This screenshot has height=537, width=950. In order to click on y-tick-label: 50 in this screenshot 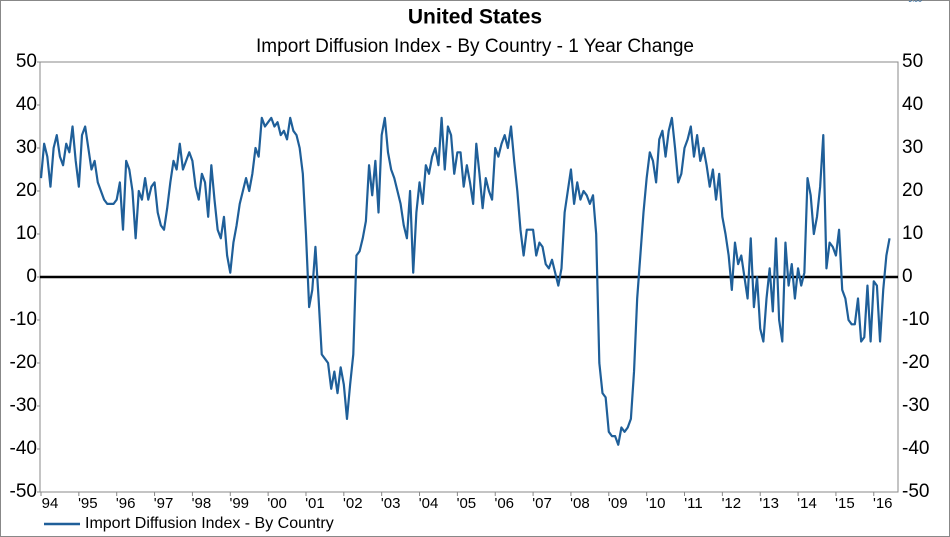, I will do `click(26, 61)`.